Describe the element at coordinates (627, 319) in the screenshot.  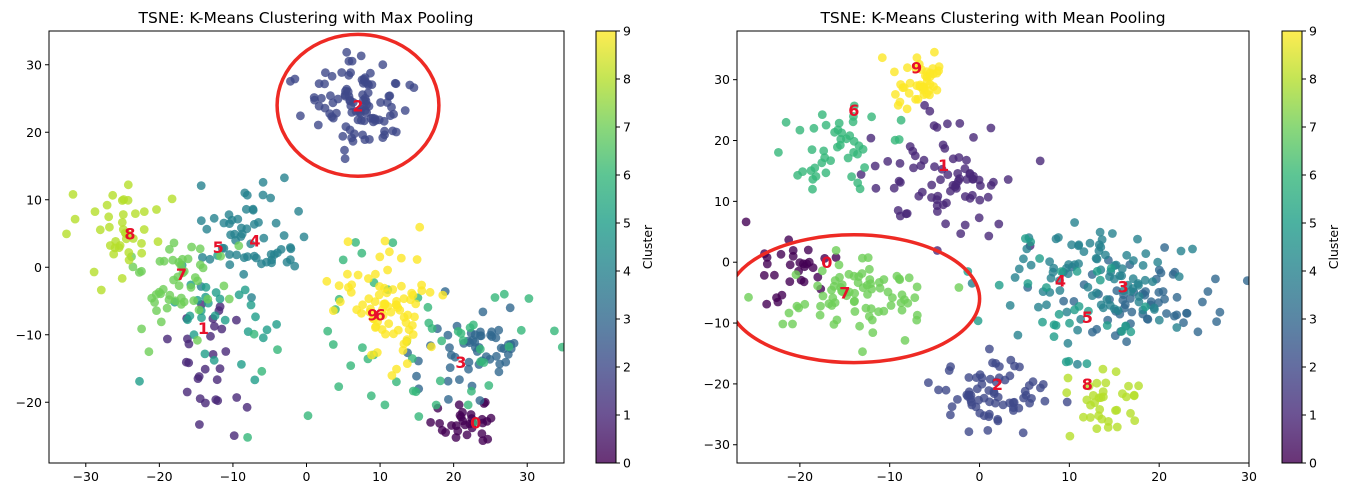
I see `colorbar-tick-label: 3` at that location.